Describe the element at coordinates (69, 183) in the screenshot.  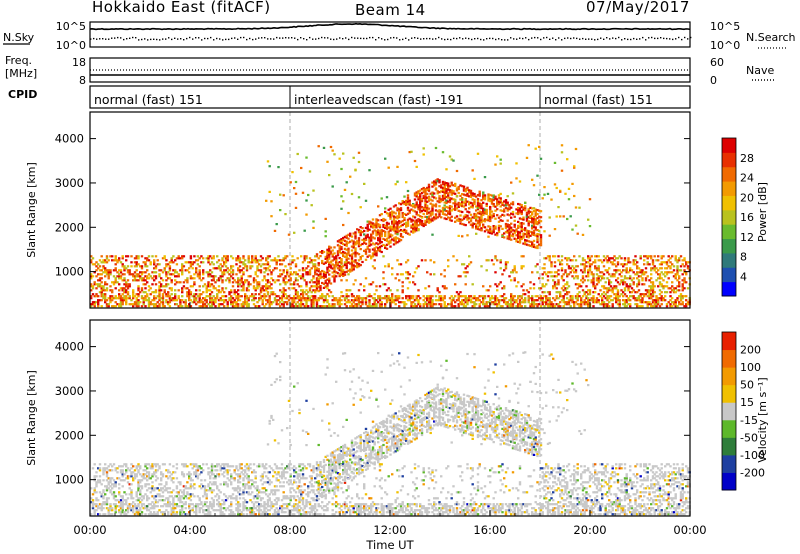
I see `y-tick-label: 3000` at that location.